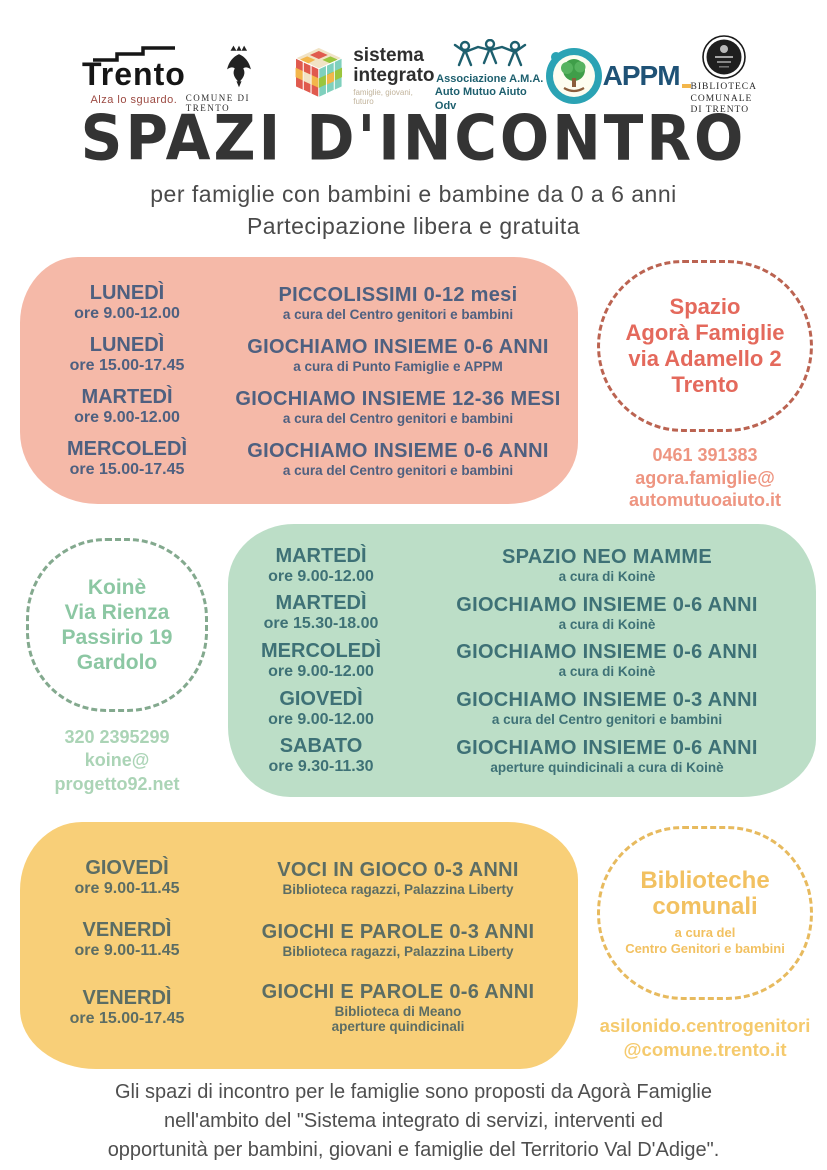  Describe the element at coordinates (413, 226) in the screenshot. I see `subtitle-line2: Partecipazione libera e gratuita` at that location.